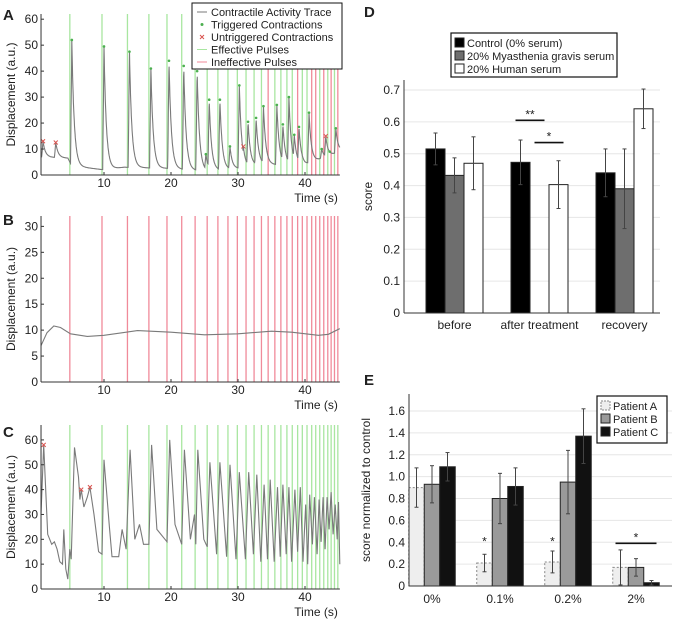 Image resolution: width=674 pixels, height=622 pixels. Describe the element at coordinates (32, 304) in the screenshot. I see `y-tick-label: 15` at that location.